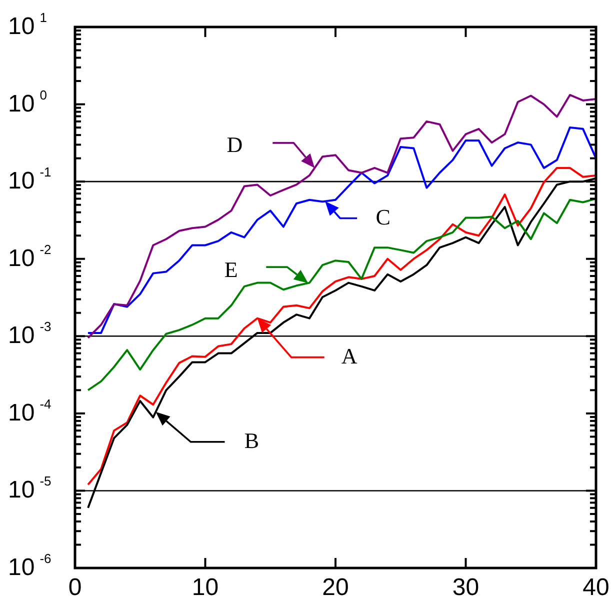  I want to click on series-label: E, so click(231, 269).